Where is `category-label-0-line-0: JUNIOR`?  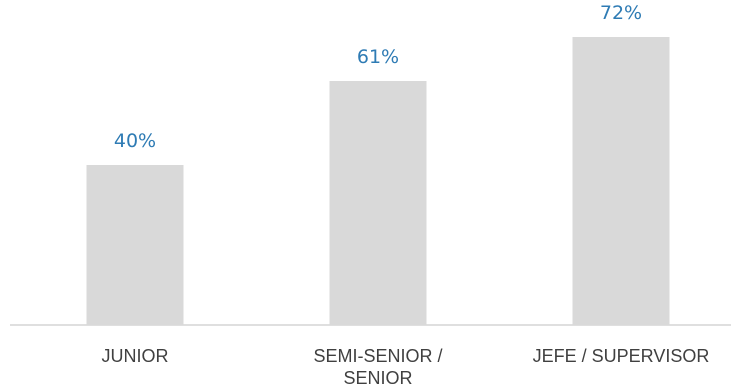
category-label-0-line-0: JUNIOR is located at coordinates (135, 356).